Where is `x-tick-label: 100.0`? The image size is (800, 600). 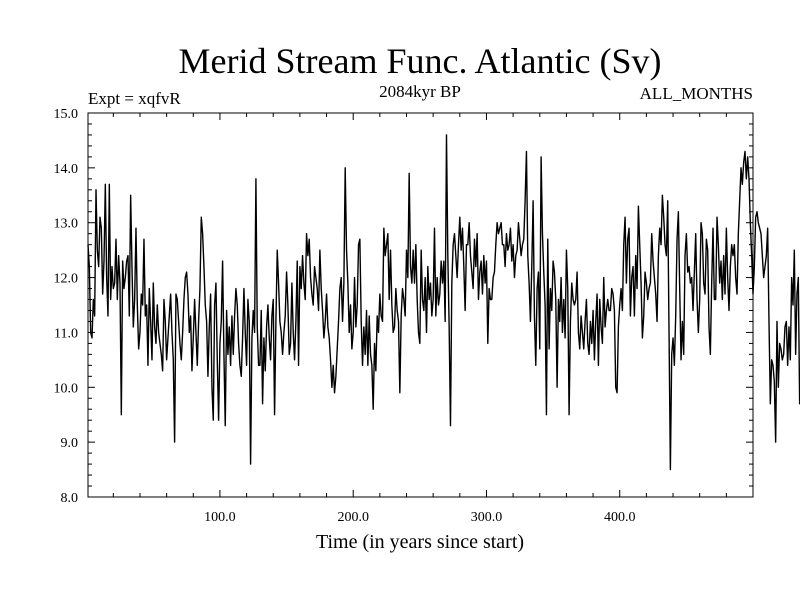 x-tick-label: 100.0 is located at coordinates (220, 517).